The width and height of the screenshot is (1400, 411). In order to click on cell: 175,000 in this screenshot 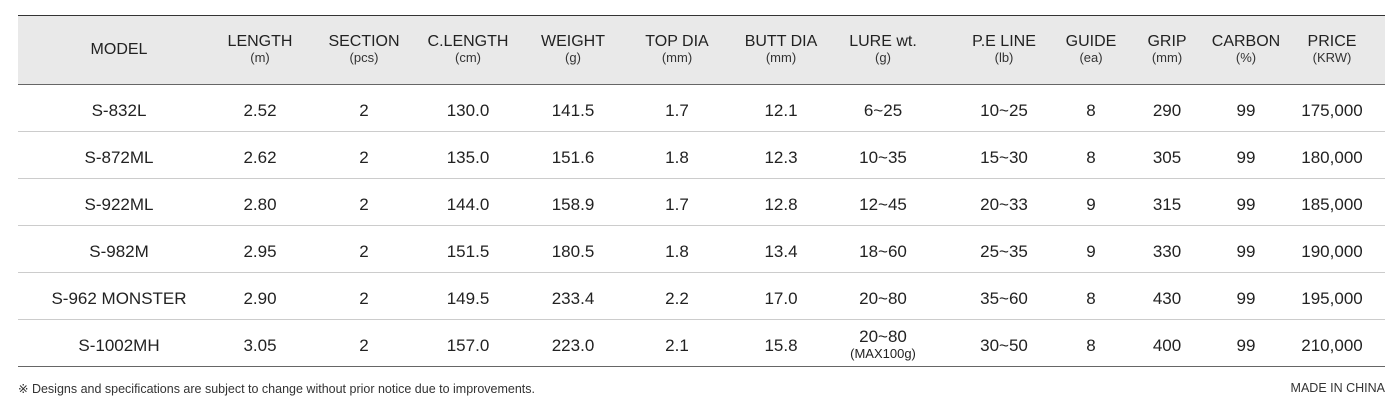, I will do `click(1332, 110)`.